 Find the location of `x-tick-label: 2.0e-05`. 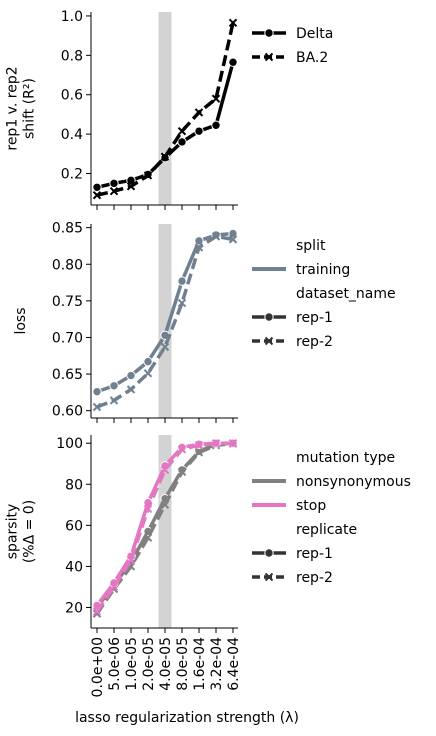

x-tick-label: 2.0e-05 is located at coordinates (149, 664).